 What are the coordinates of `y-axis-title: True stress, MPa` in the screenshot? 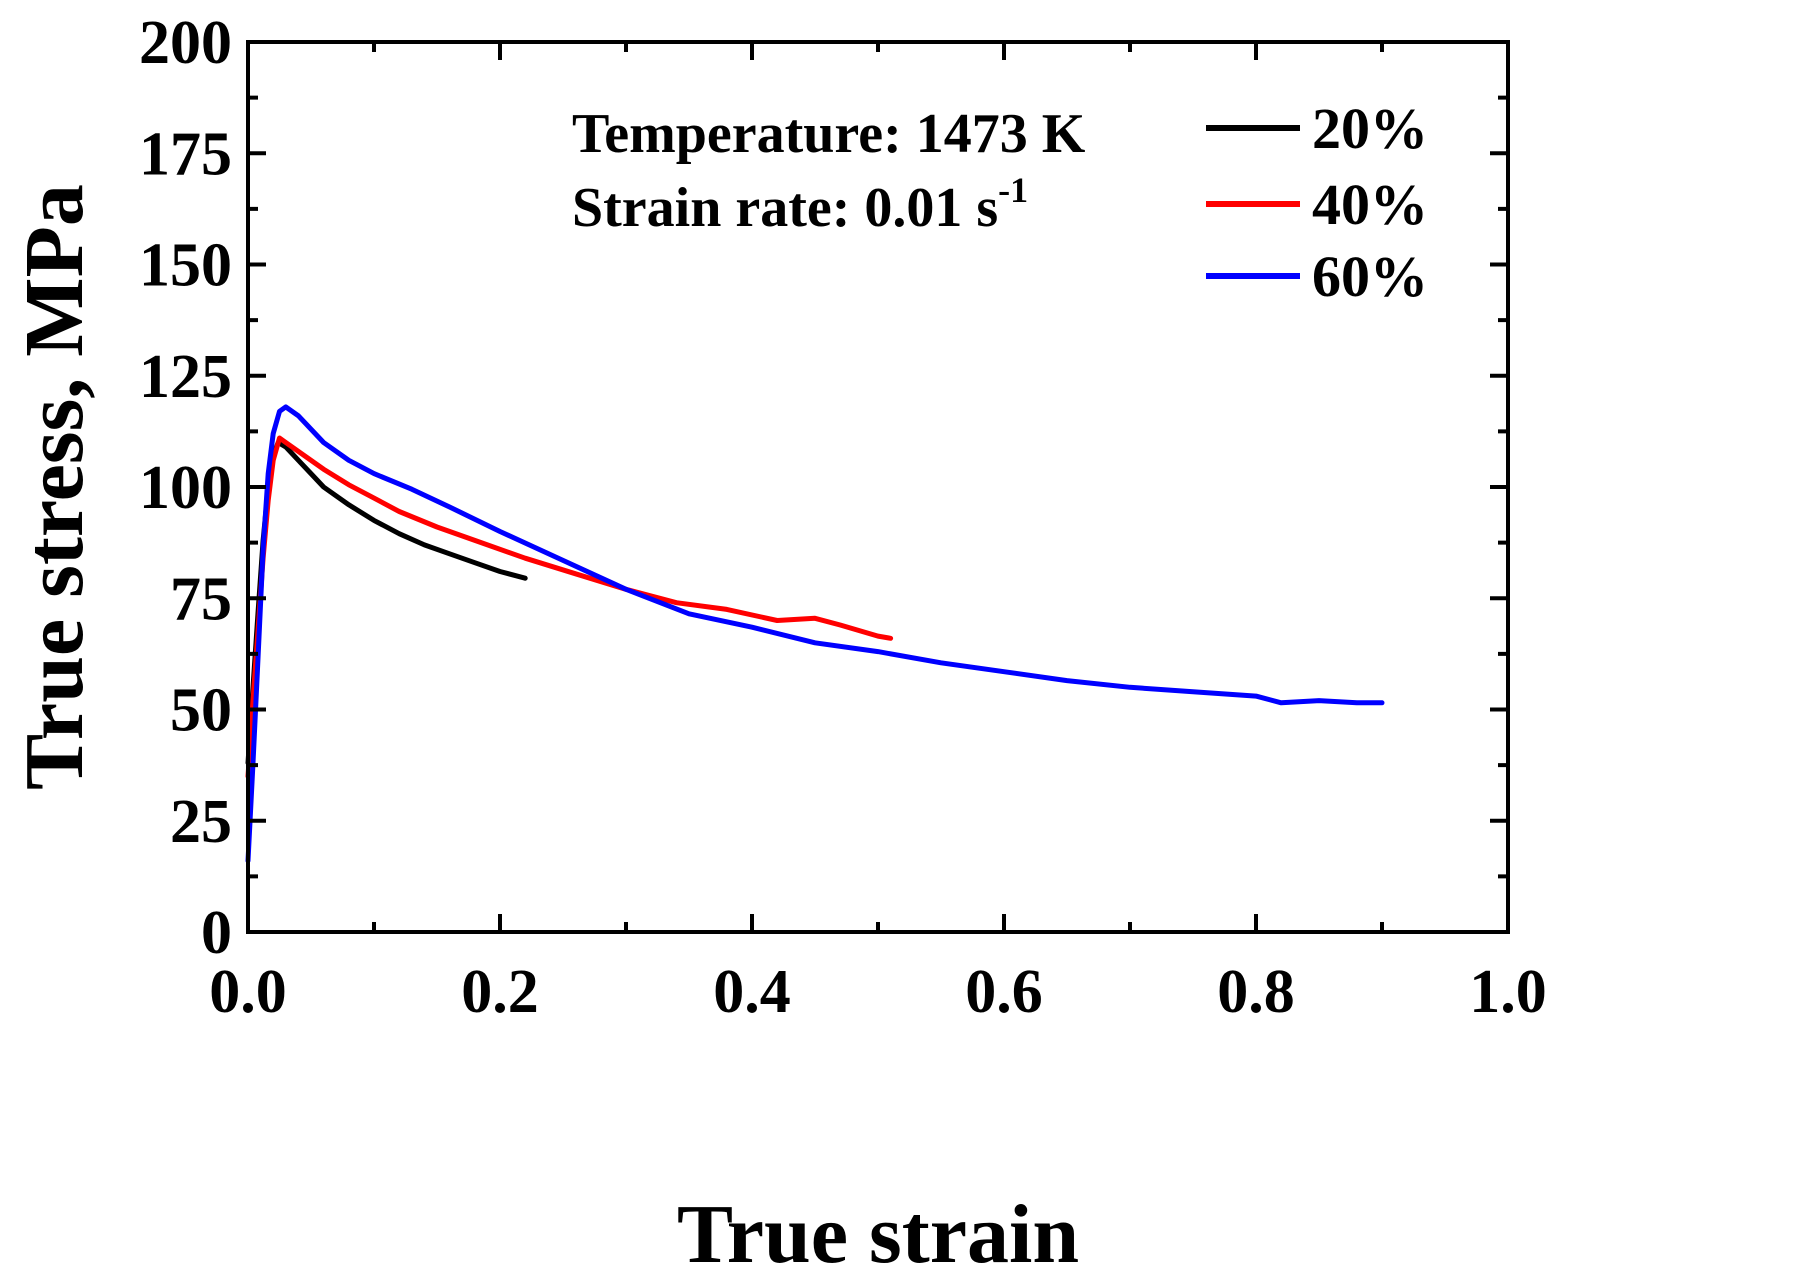 It's located at (54, 487).